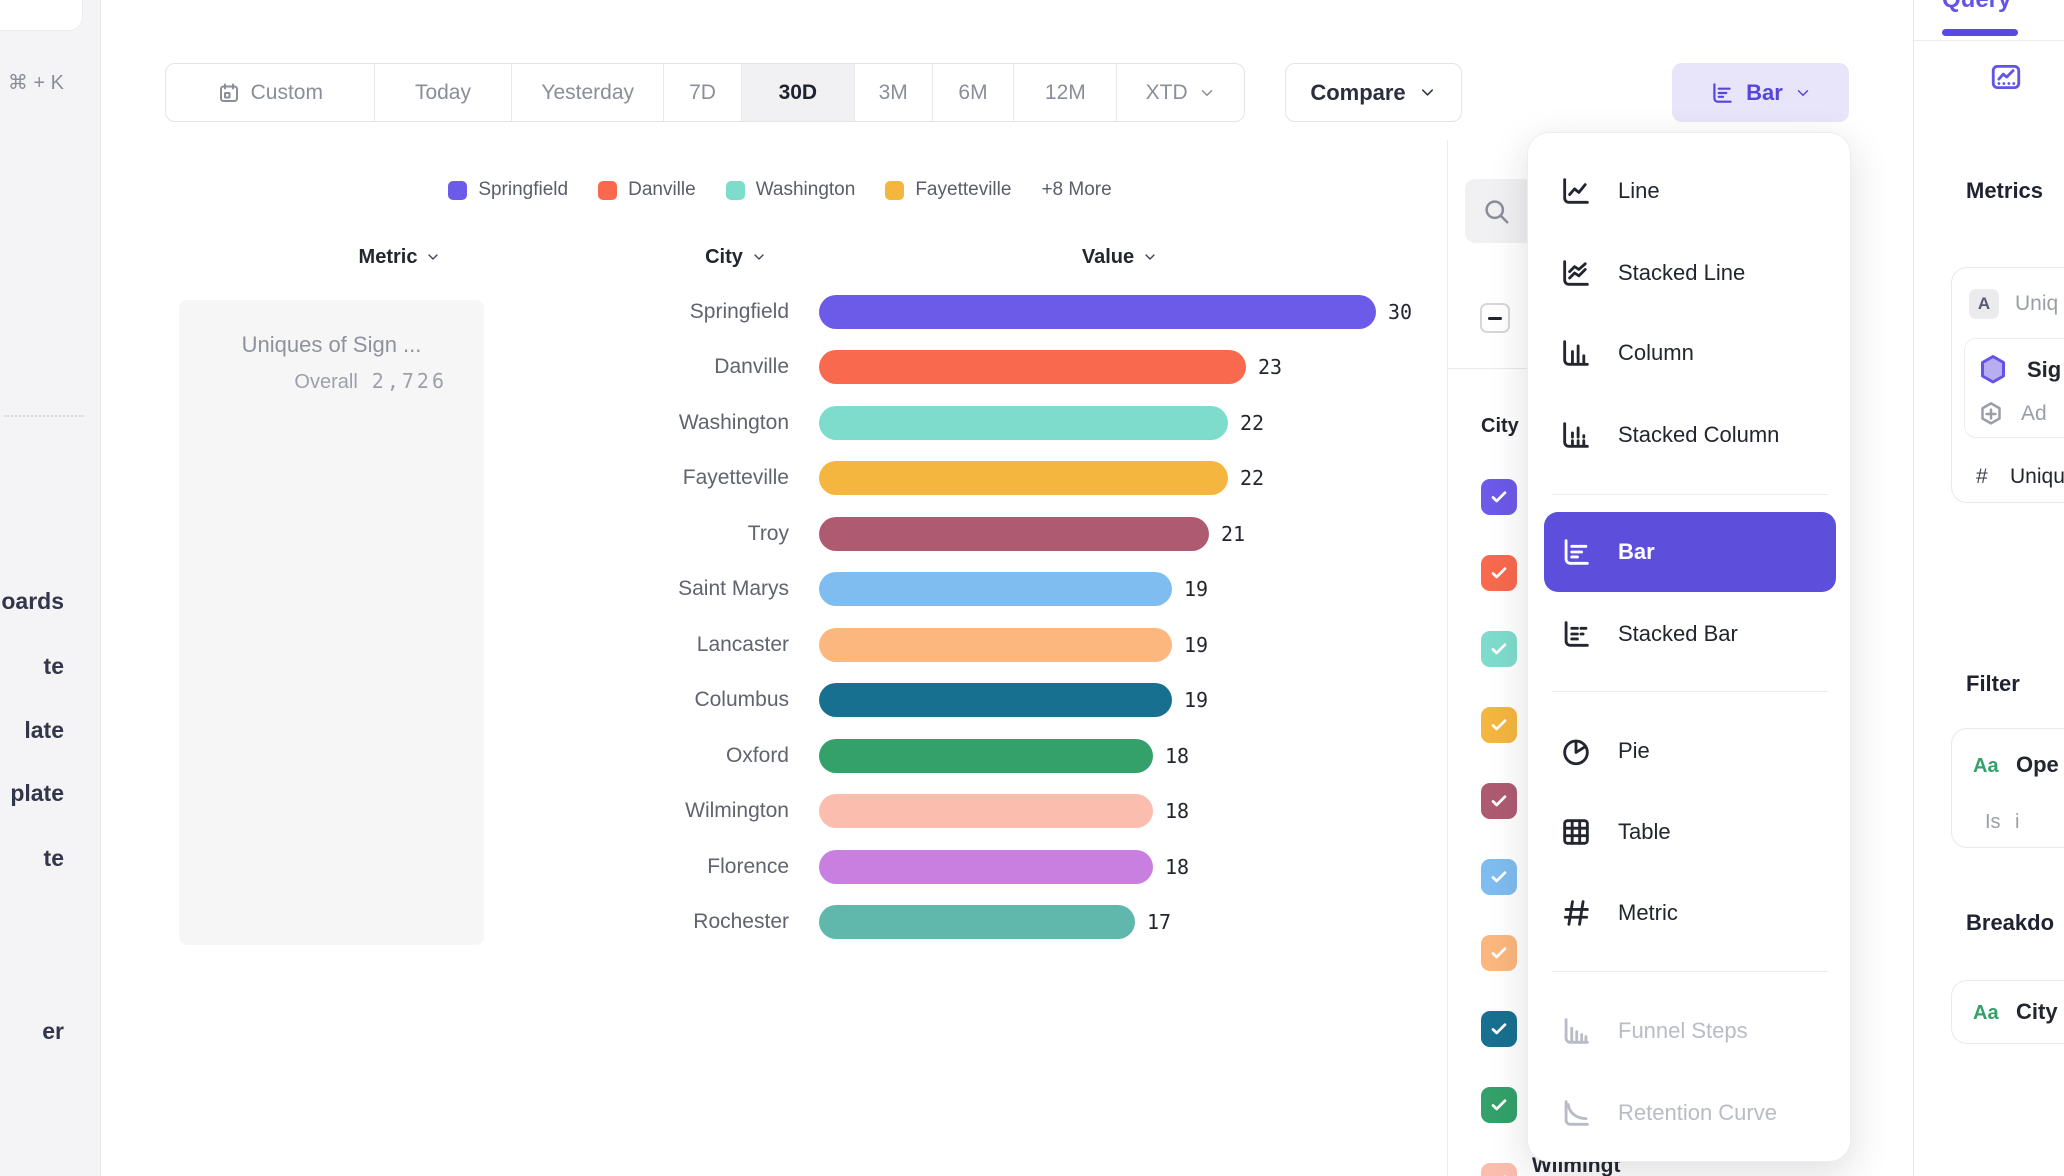  I want to click on range-button-30d: 30D, so click(798, 92).